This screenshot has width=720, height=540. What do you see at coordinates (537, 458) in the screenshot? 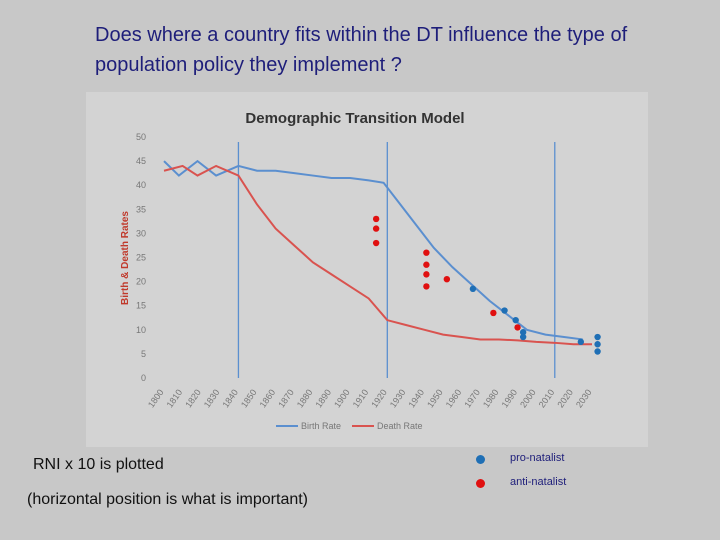
I see `pro-natalist-label: pro-natalist` at bounding box center [537, 458].